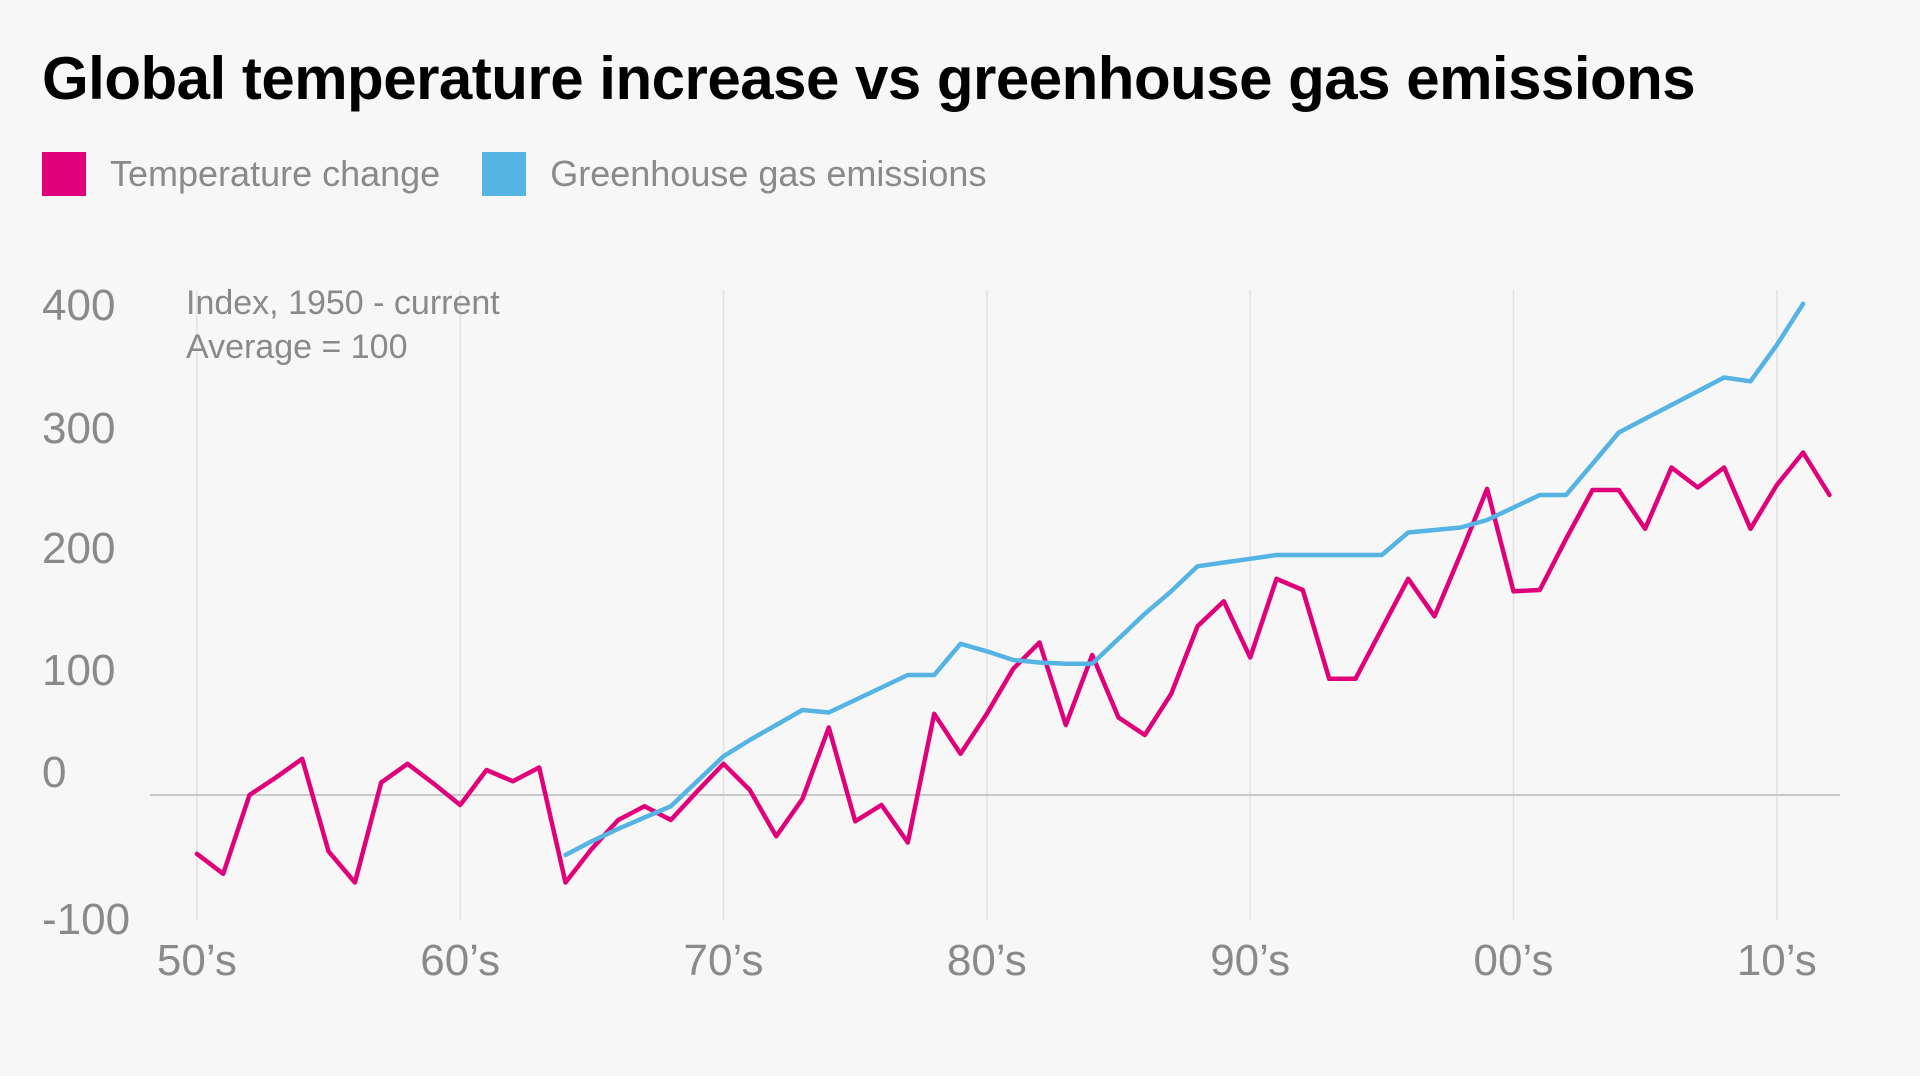 The width and height of the screenshot is (1920, 1076). I want to click on x-tick-label: 80’s, so click(987, 960).